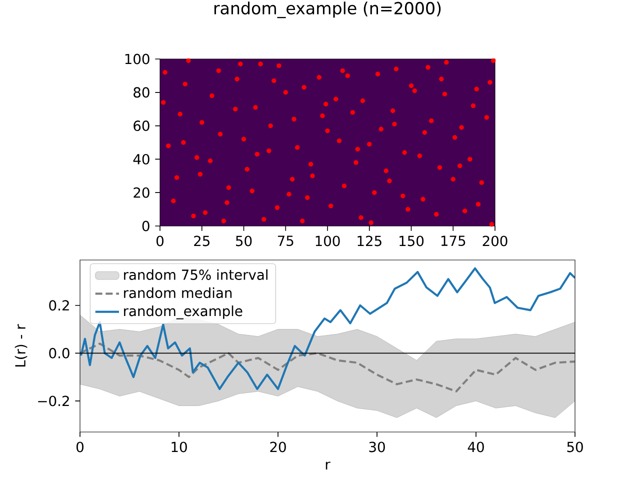 This screenshot has width=640, height=480. Describe the element at coordinates (146, 226) in the screenshot. I see `y-tick-label: 0` at that location.